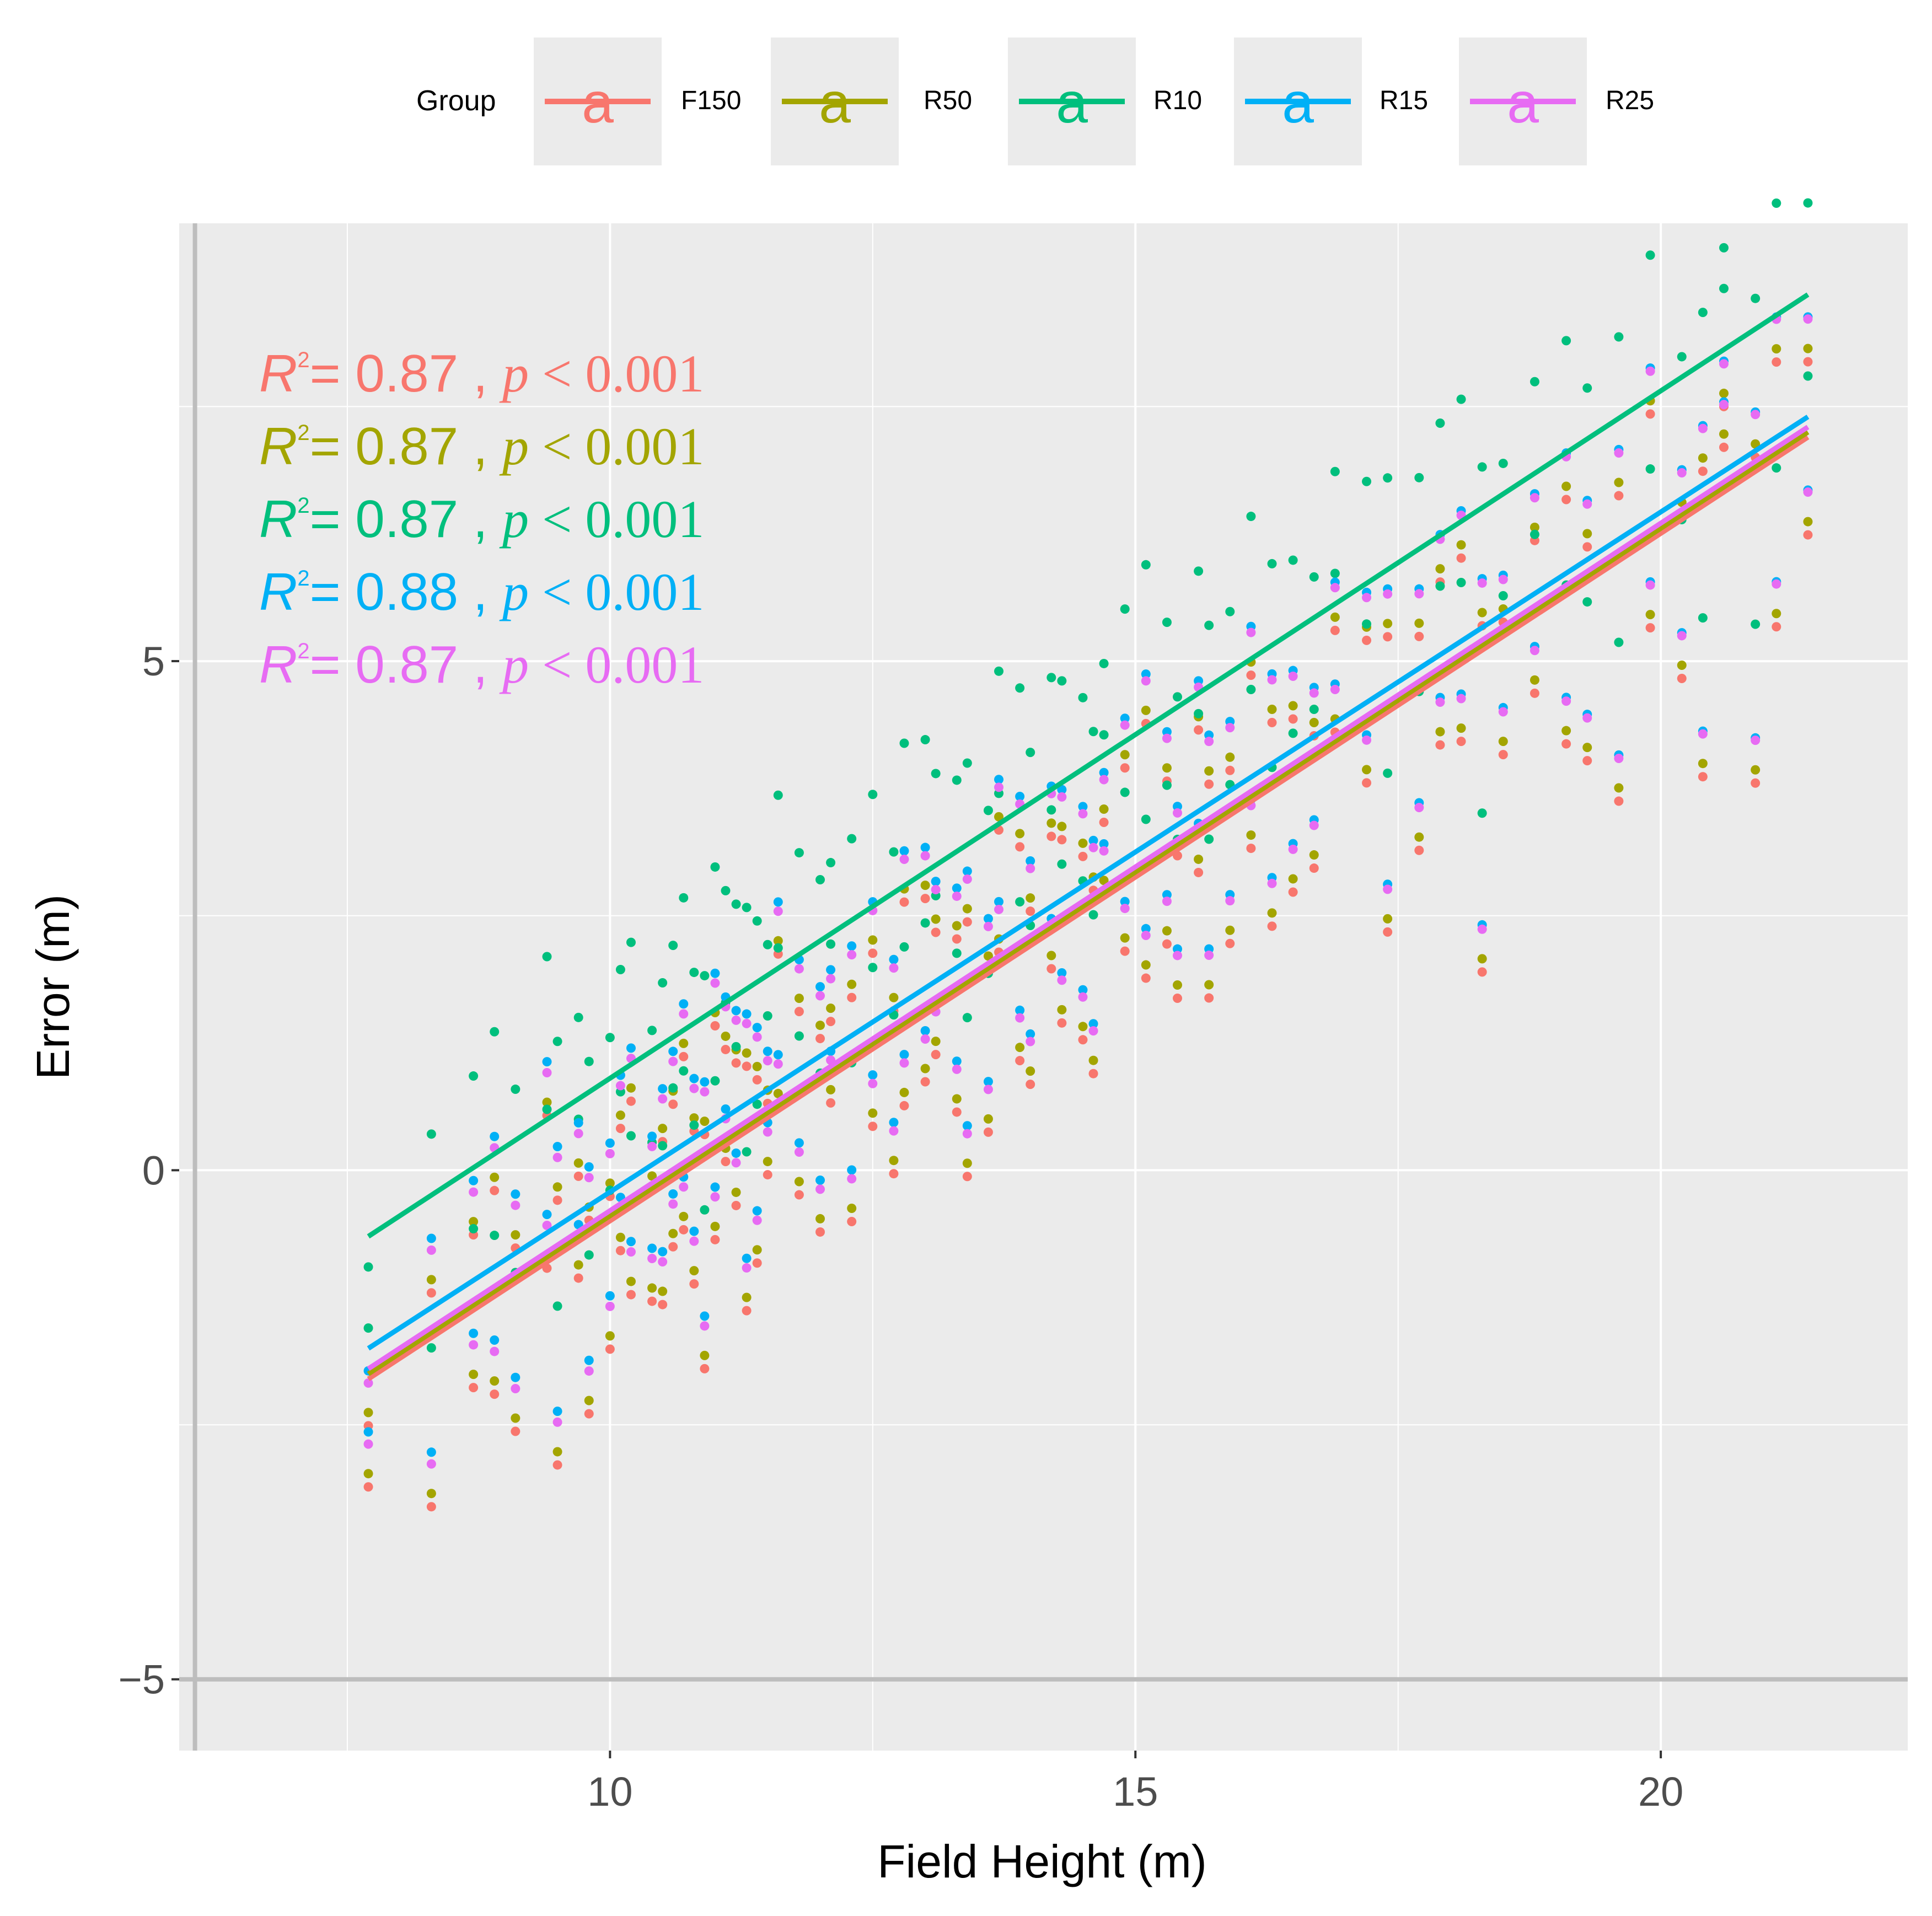 Image resolution: width=1932 pixels, height=1916 pixels. I want to click on legend-item-r25: a R25, so click(1556, 101).